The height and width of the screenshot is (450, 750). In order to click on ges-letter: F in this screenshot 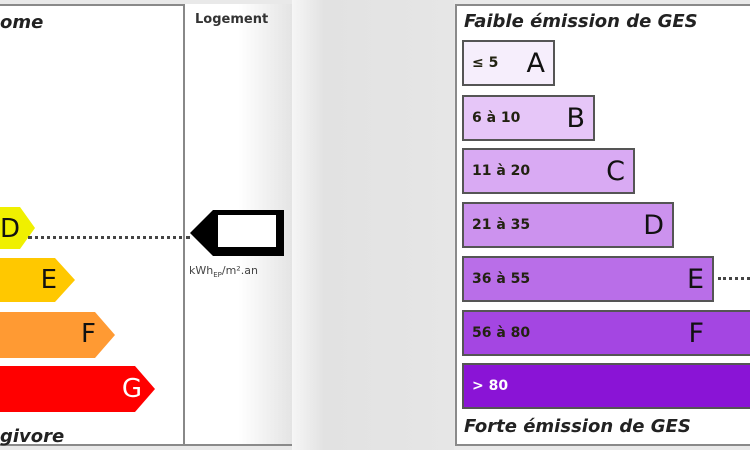, I will do `click(696, 333)`.